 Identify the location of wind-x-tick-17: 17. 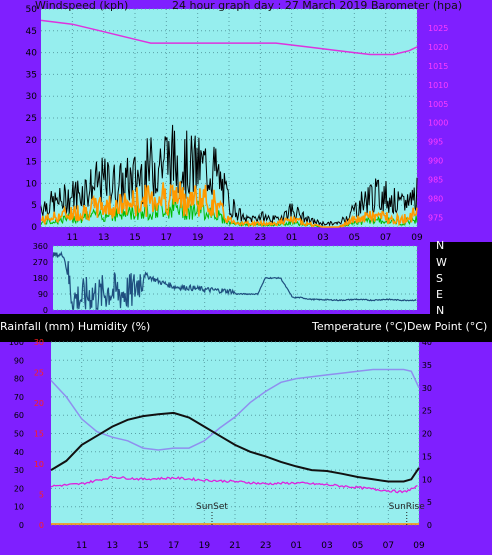
(166, 238).